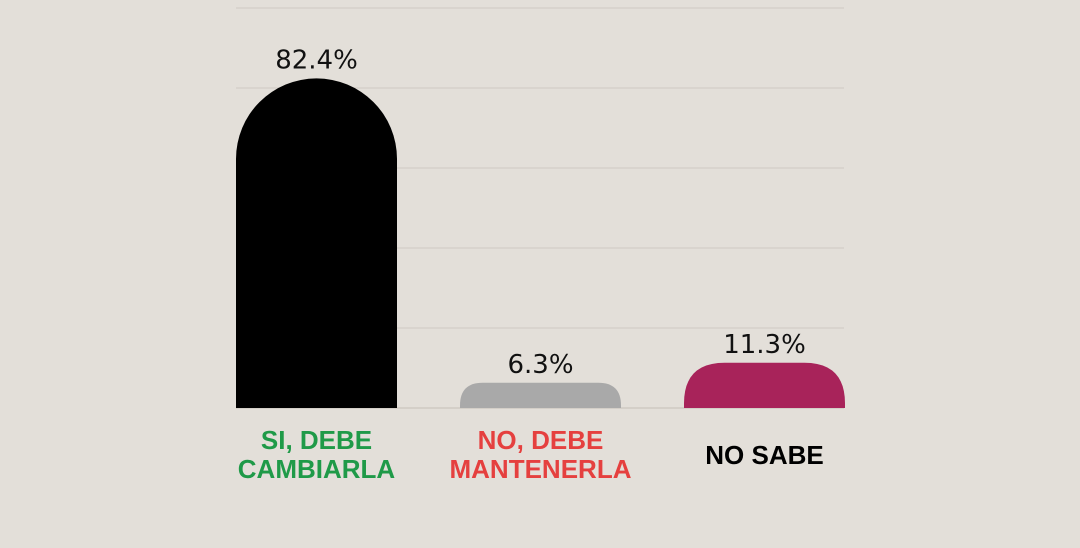 The image size is (1080, 548). I want to click on data-label: 11.3%, so click(764, 345).